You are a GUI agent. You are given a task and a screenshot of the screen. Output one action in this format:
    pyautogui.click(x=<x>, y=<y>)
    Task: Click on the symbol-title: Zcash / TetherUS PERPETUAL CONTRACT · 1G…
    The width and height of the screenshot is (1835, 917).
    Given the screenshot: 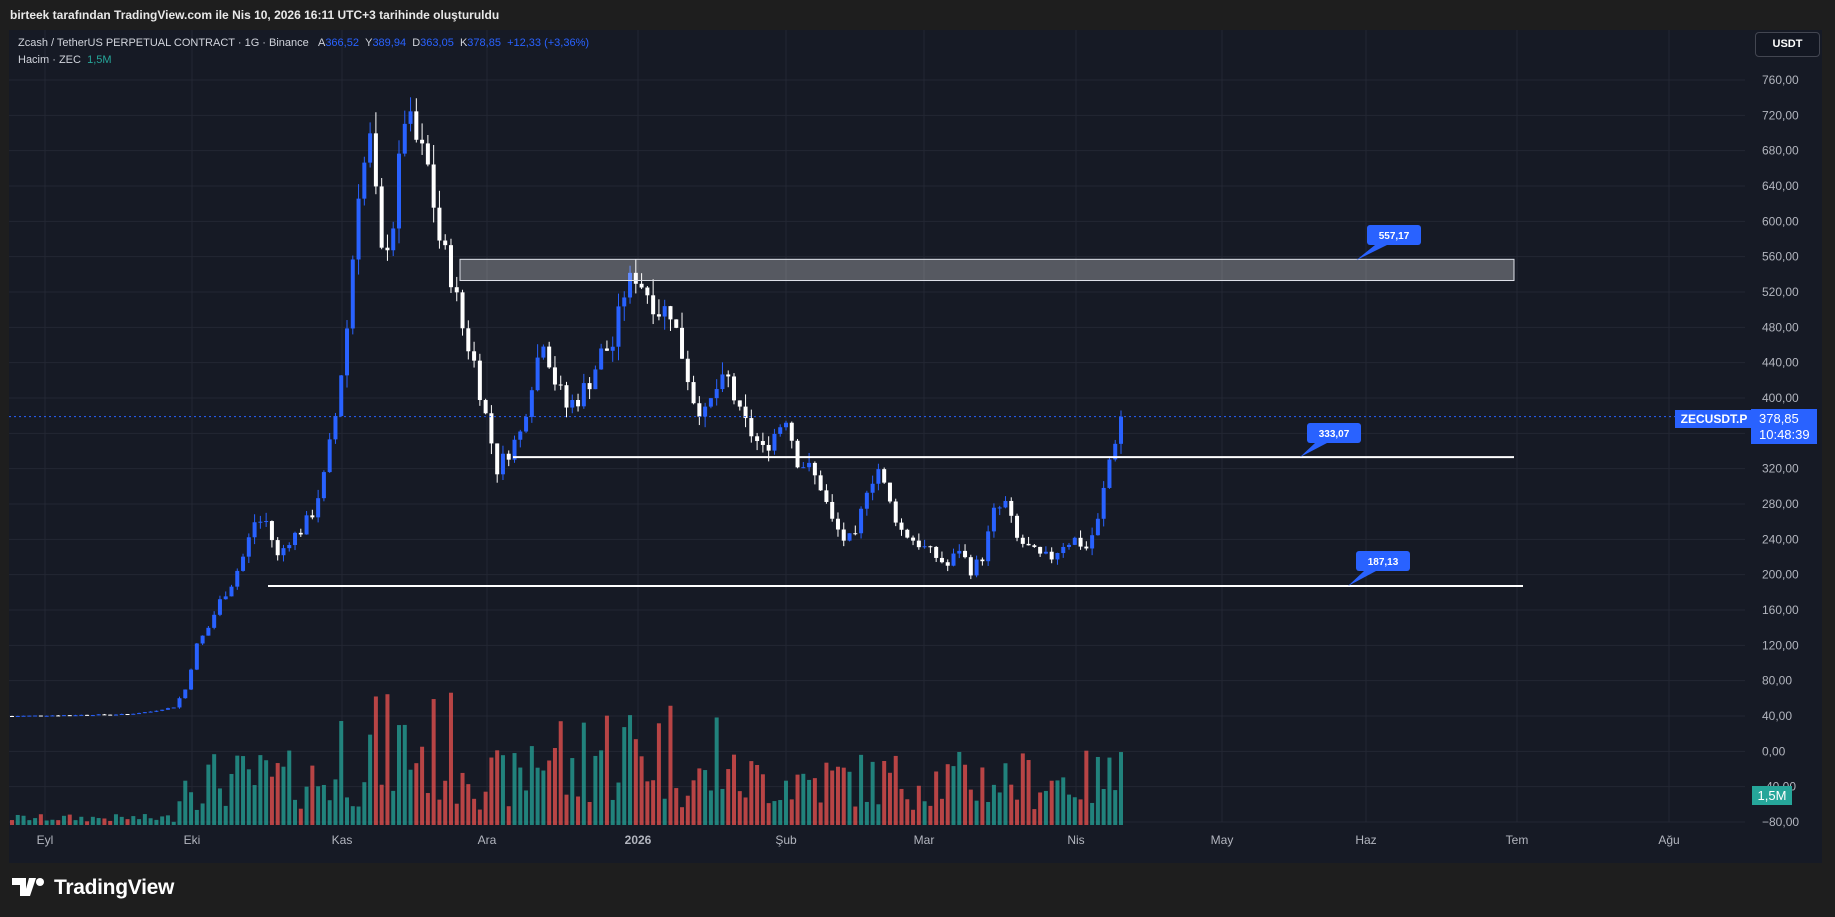 What is the action you would take?
    pyautogui.click(x=163, y=43)
    